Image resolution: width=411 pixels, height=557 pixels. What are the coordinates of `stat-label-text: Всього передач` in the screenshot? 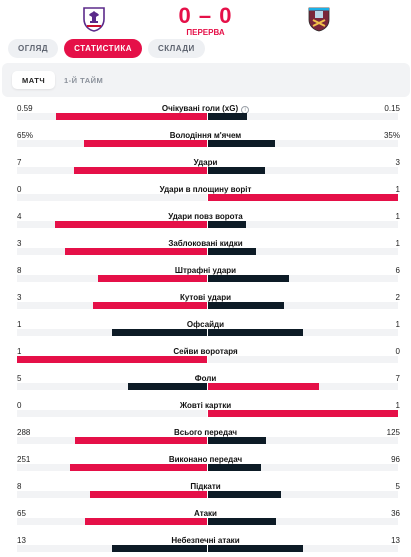 It's located at (205, 432).